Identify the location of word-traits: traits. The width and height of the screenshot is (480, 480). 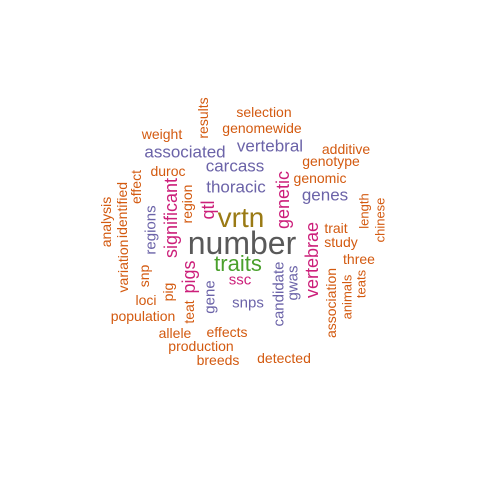
(238, 263).